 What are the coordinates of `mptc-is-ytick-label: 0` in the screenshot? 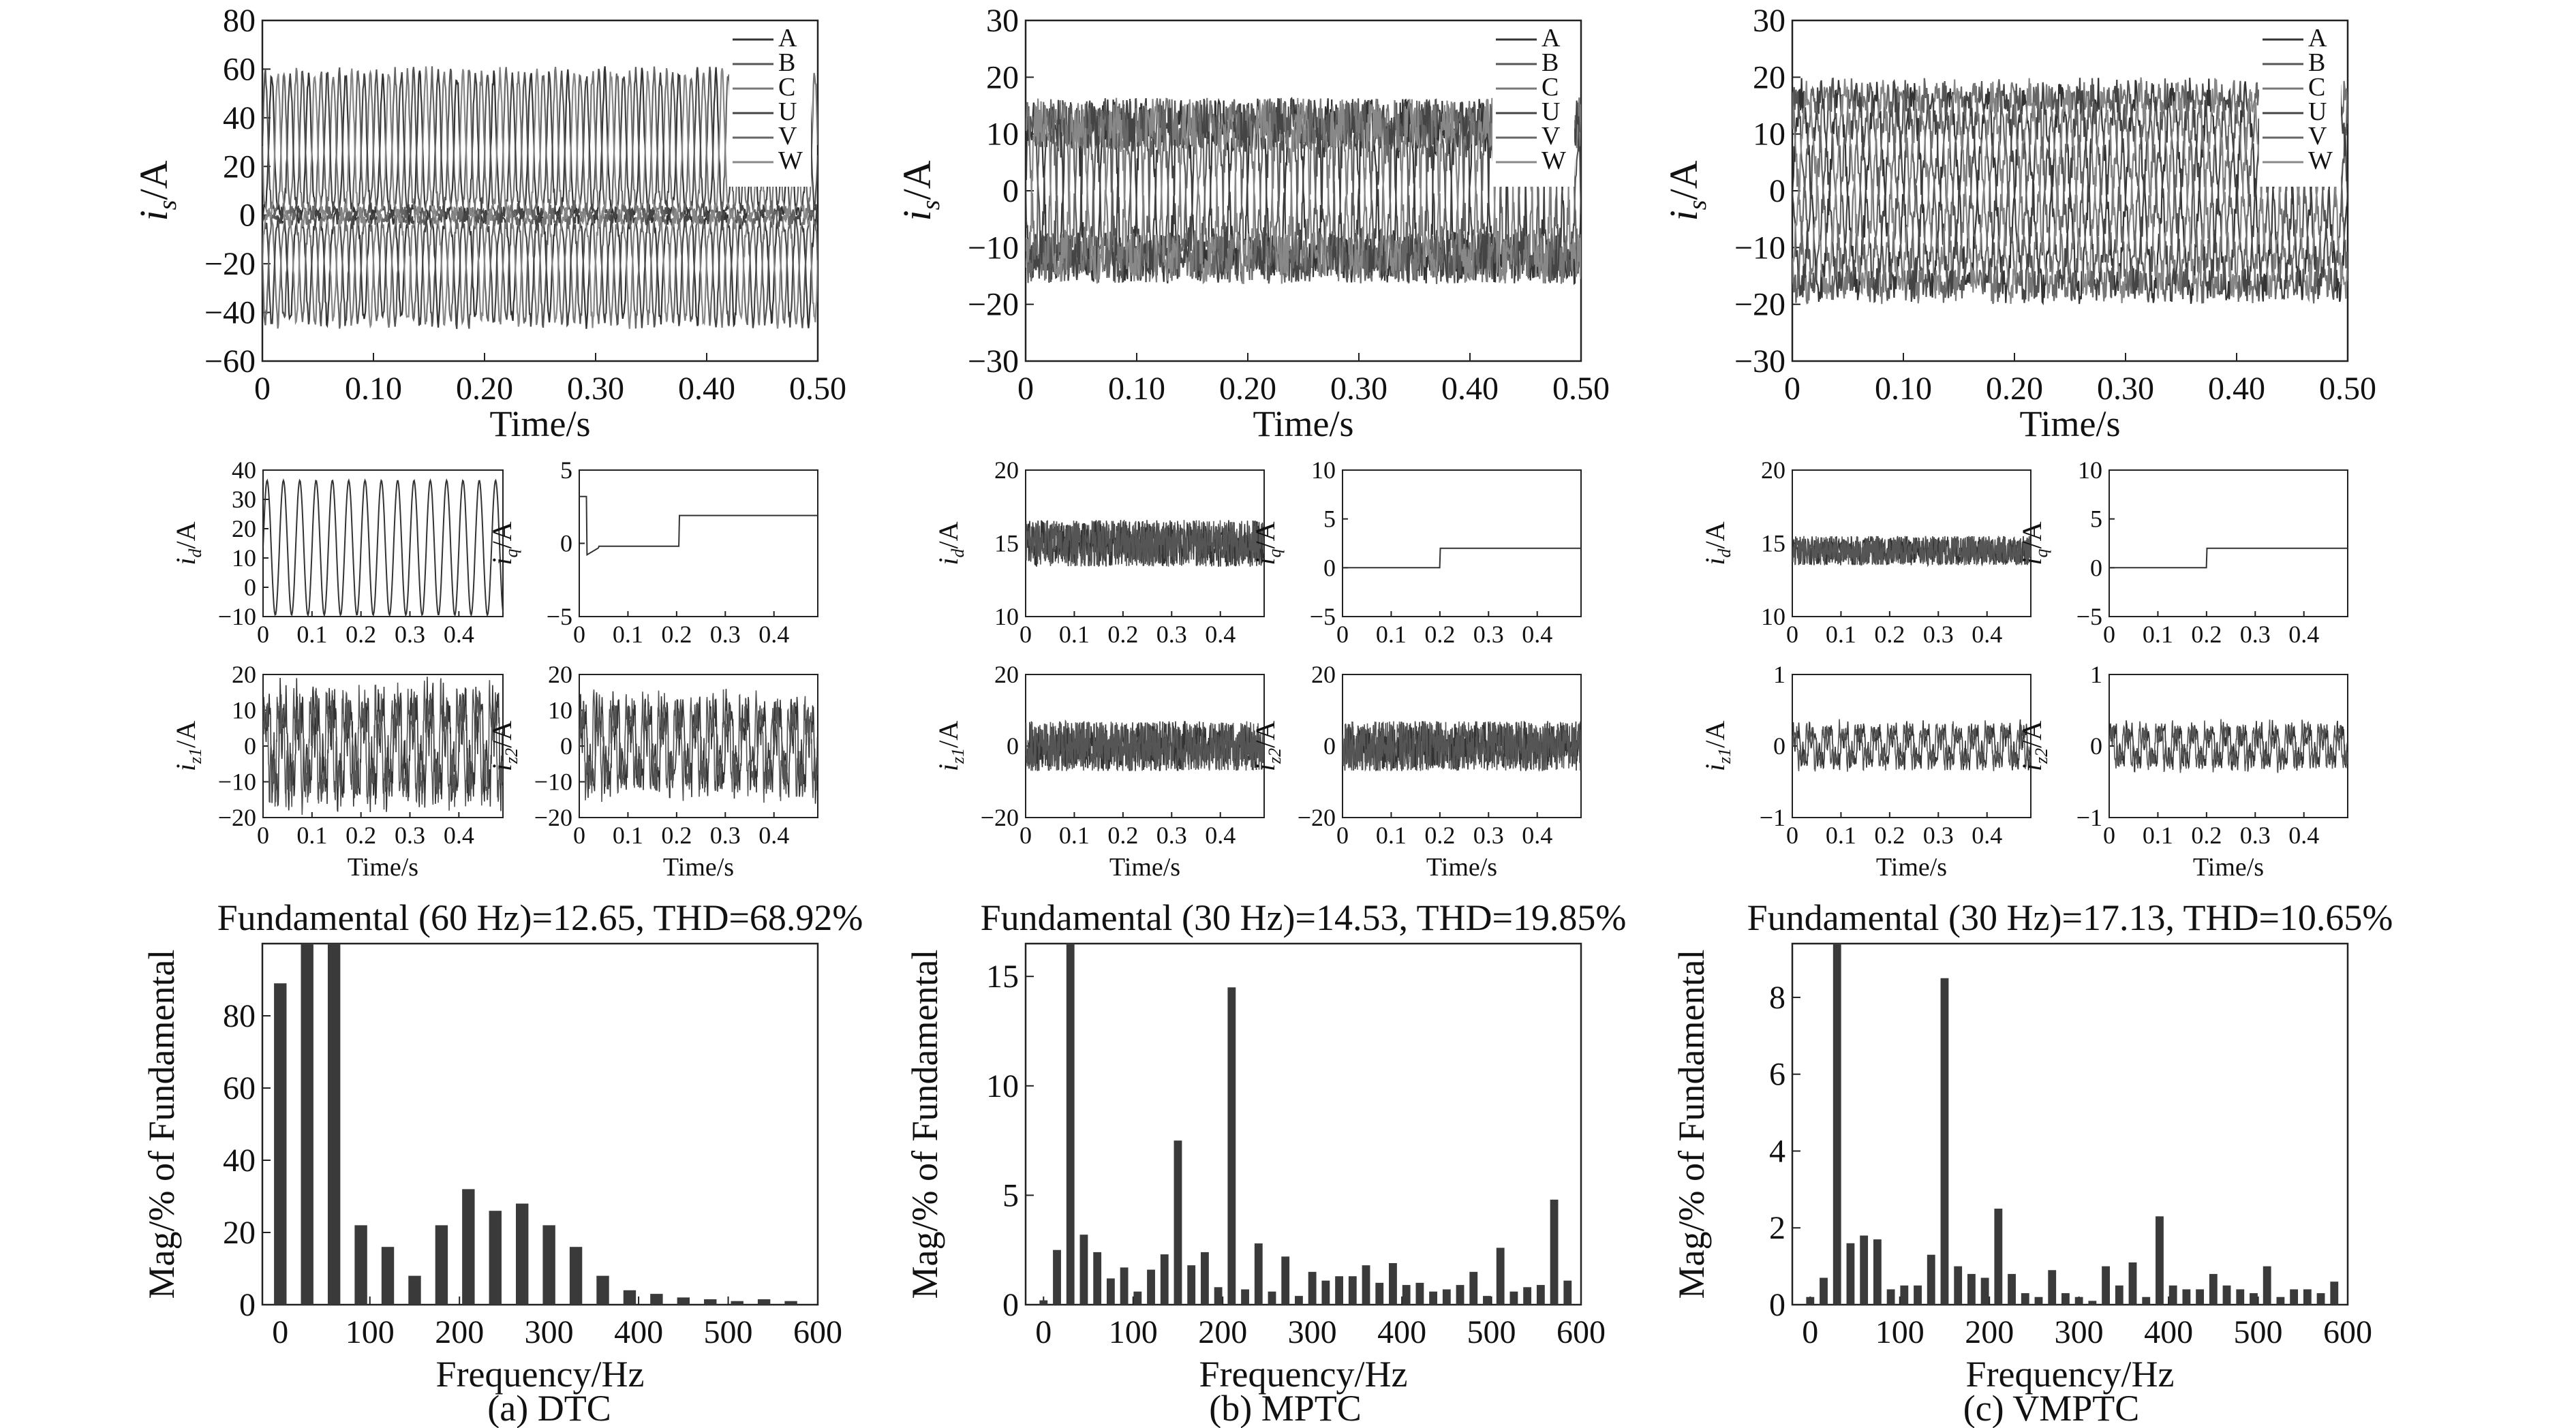 It's located at (1010, 191).